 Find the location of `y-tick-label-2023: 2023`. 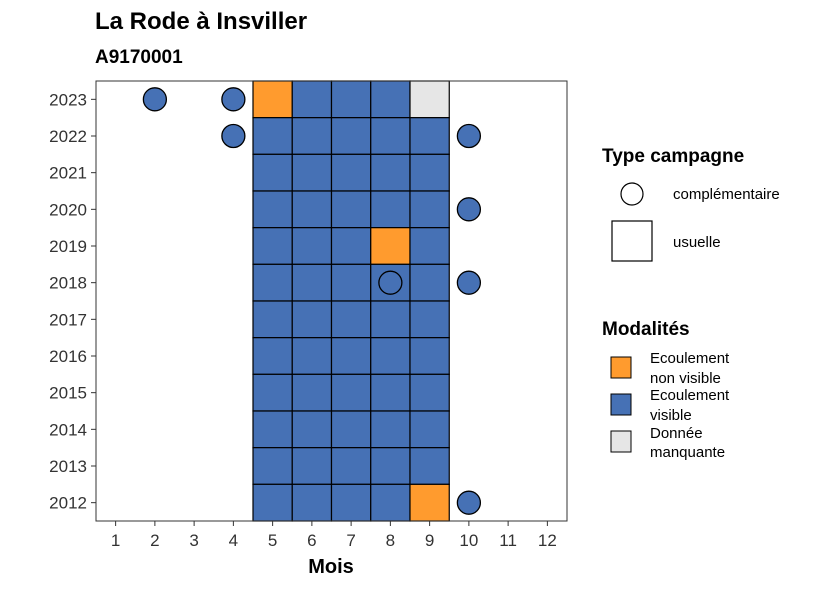

y-tick-label-2023: 2023 is located at coordinates (68, 99).